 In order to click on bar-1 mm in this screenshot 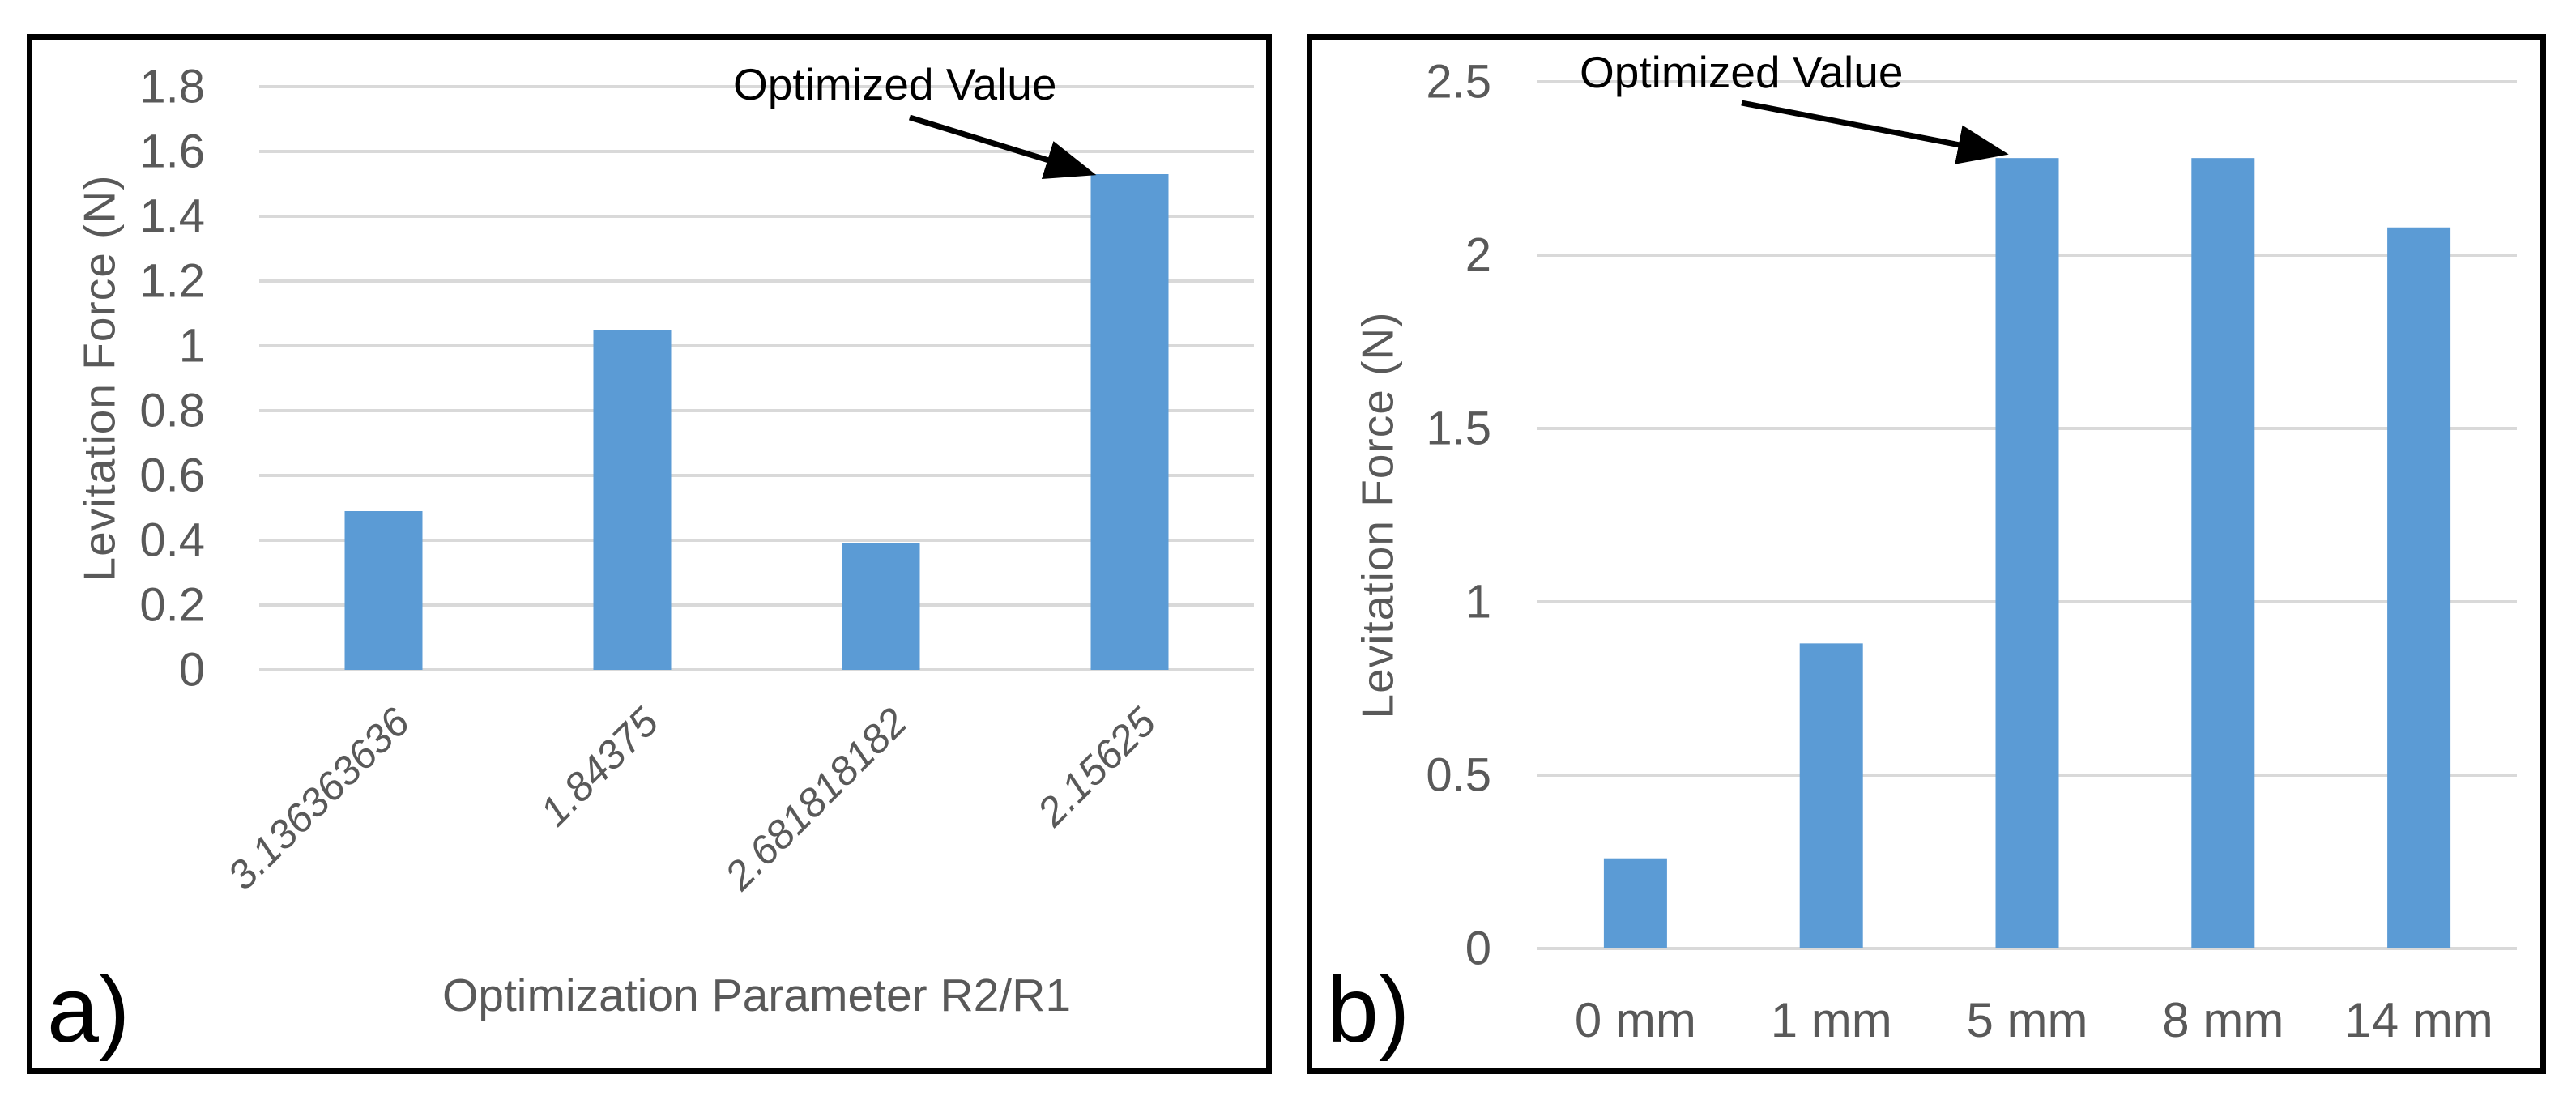, I will do `click(1831, 795)`.